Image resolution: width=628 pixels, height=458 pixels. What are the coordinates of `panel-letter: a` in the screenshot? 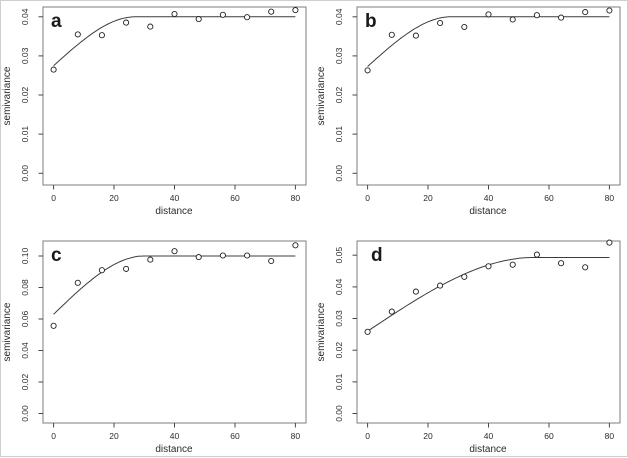 It's located at (56, 21).